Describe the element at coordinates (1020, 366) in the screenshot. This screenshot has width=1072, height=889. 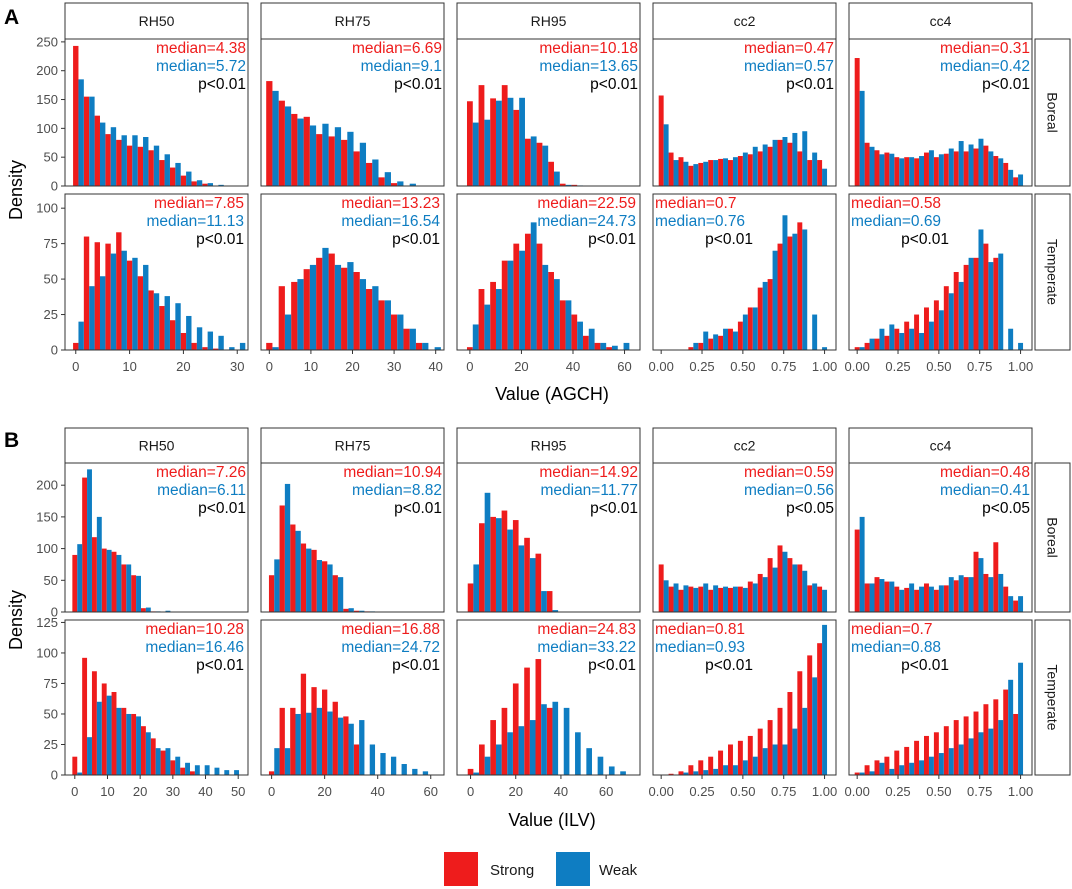
I see `x-tick-label: 1.00` at that location.